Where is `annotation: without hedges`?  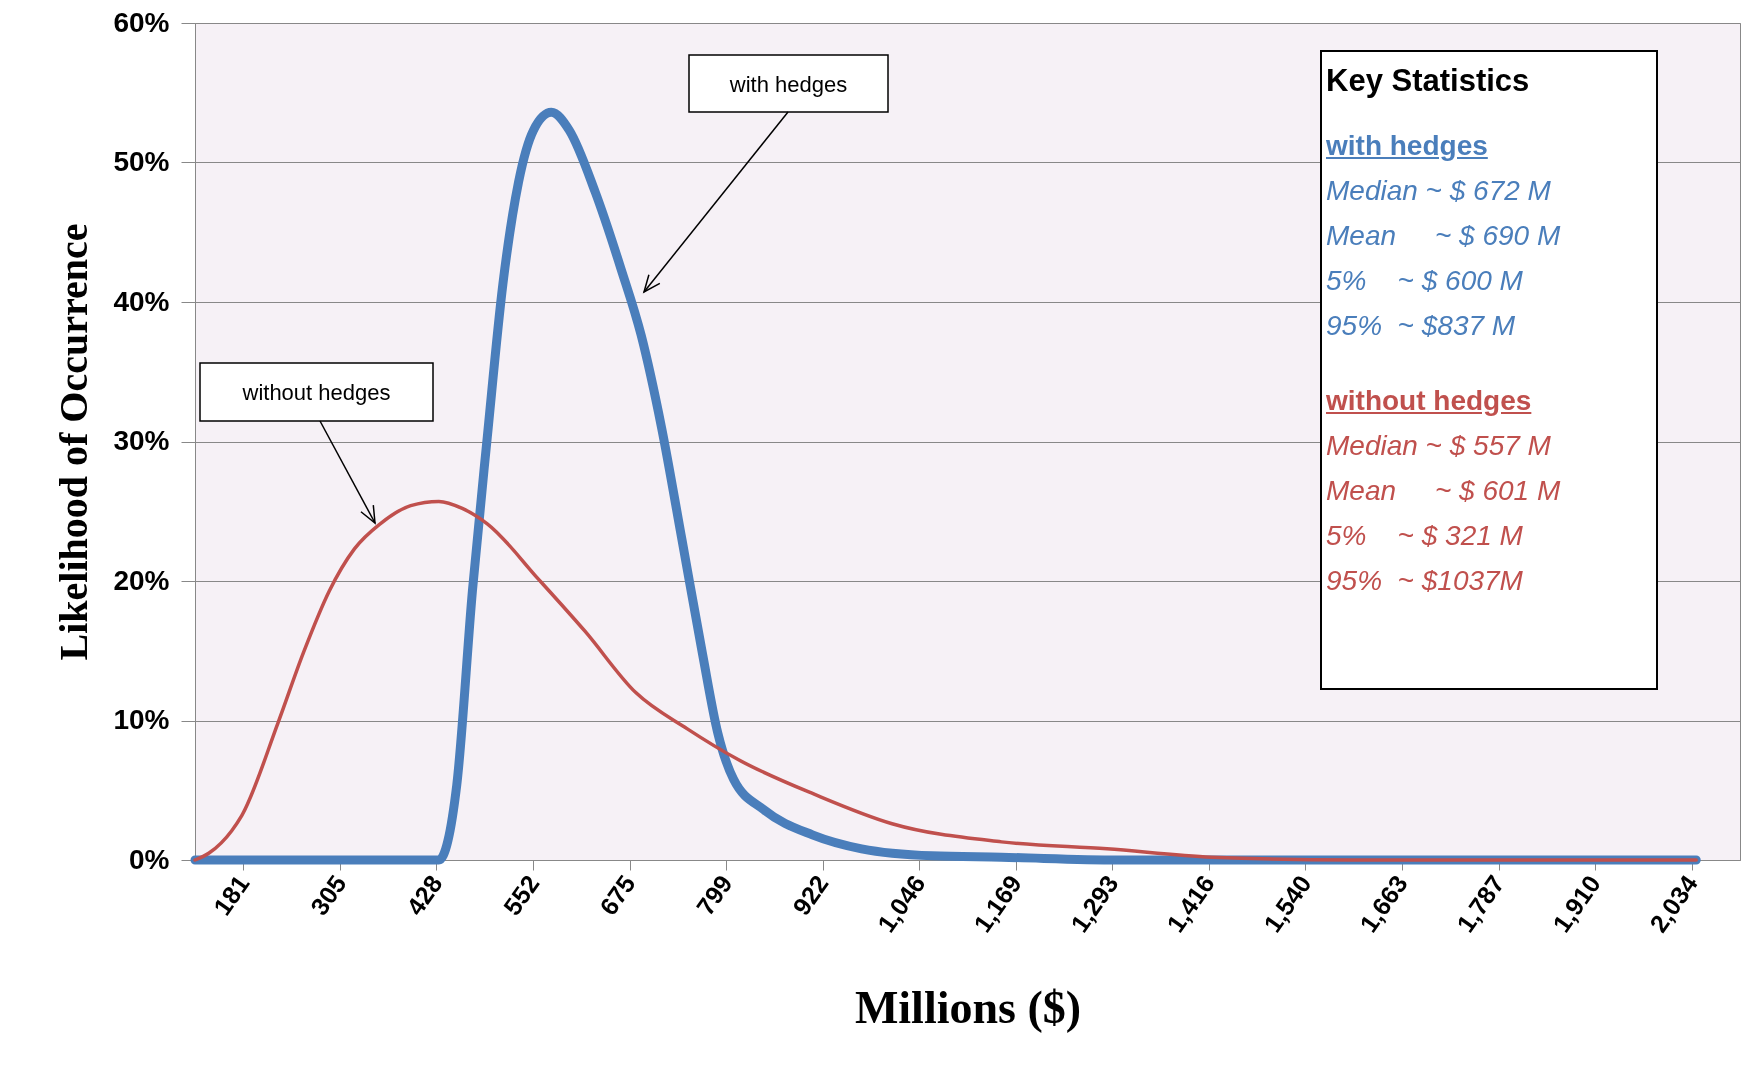
annotation: without hedges is located at coordinates (1429, 401).